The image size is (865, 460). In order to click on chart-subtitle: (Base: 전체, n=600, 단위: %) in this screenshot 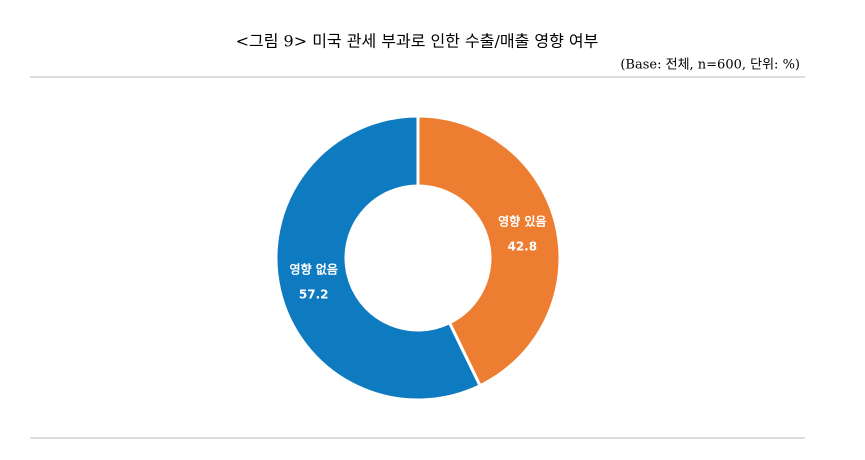, I will do `click(710, 65)`.